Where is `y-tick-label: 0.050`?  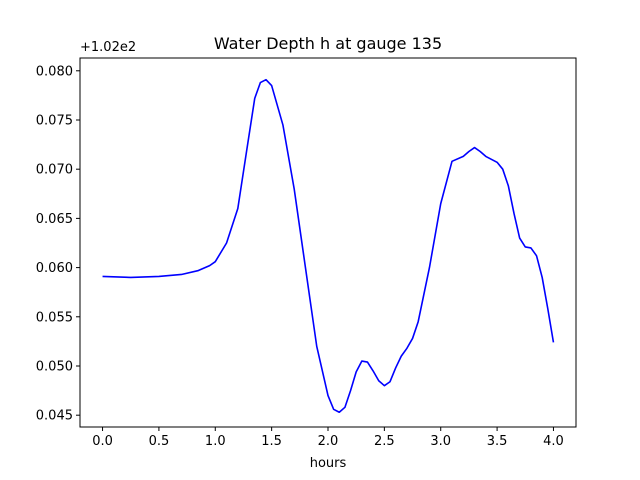
y-tick-label: 0.050 is located at coordinates (54, 366).